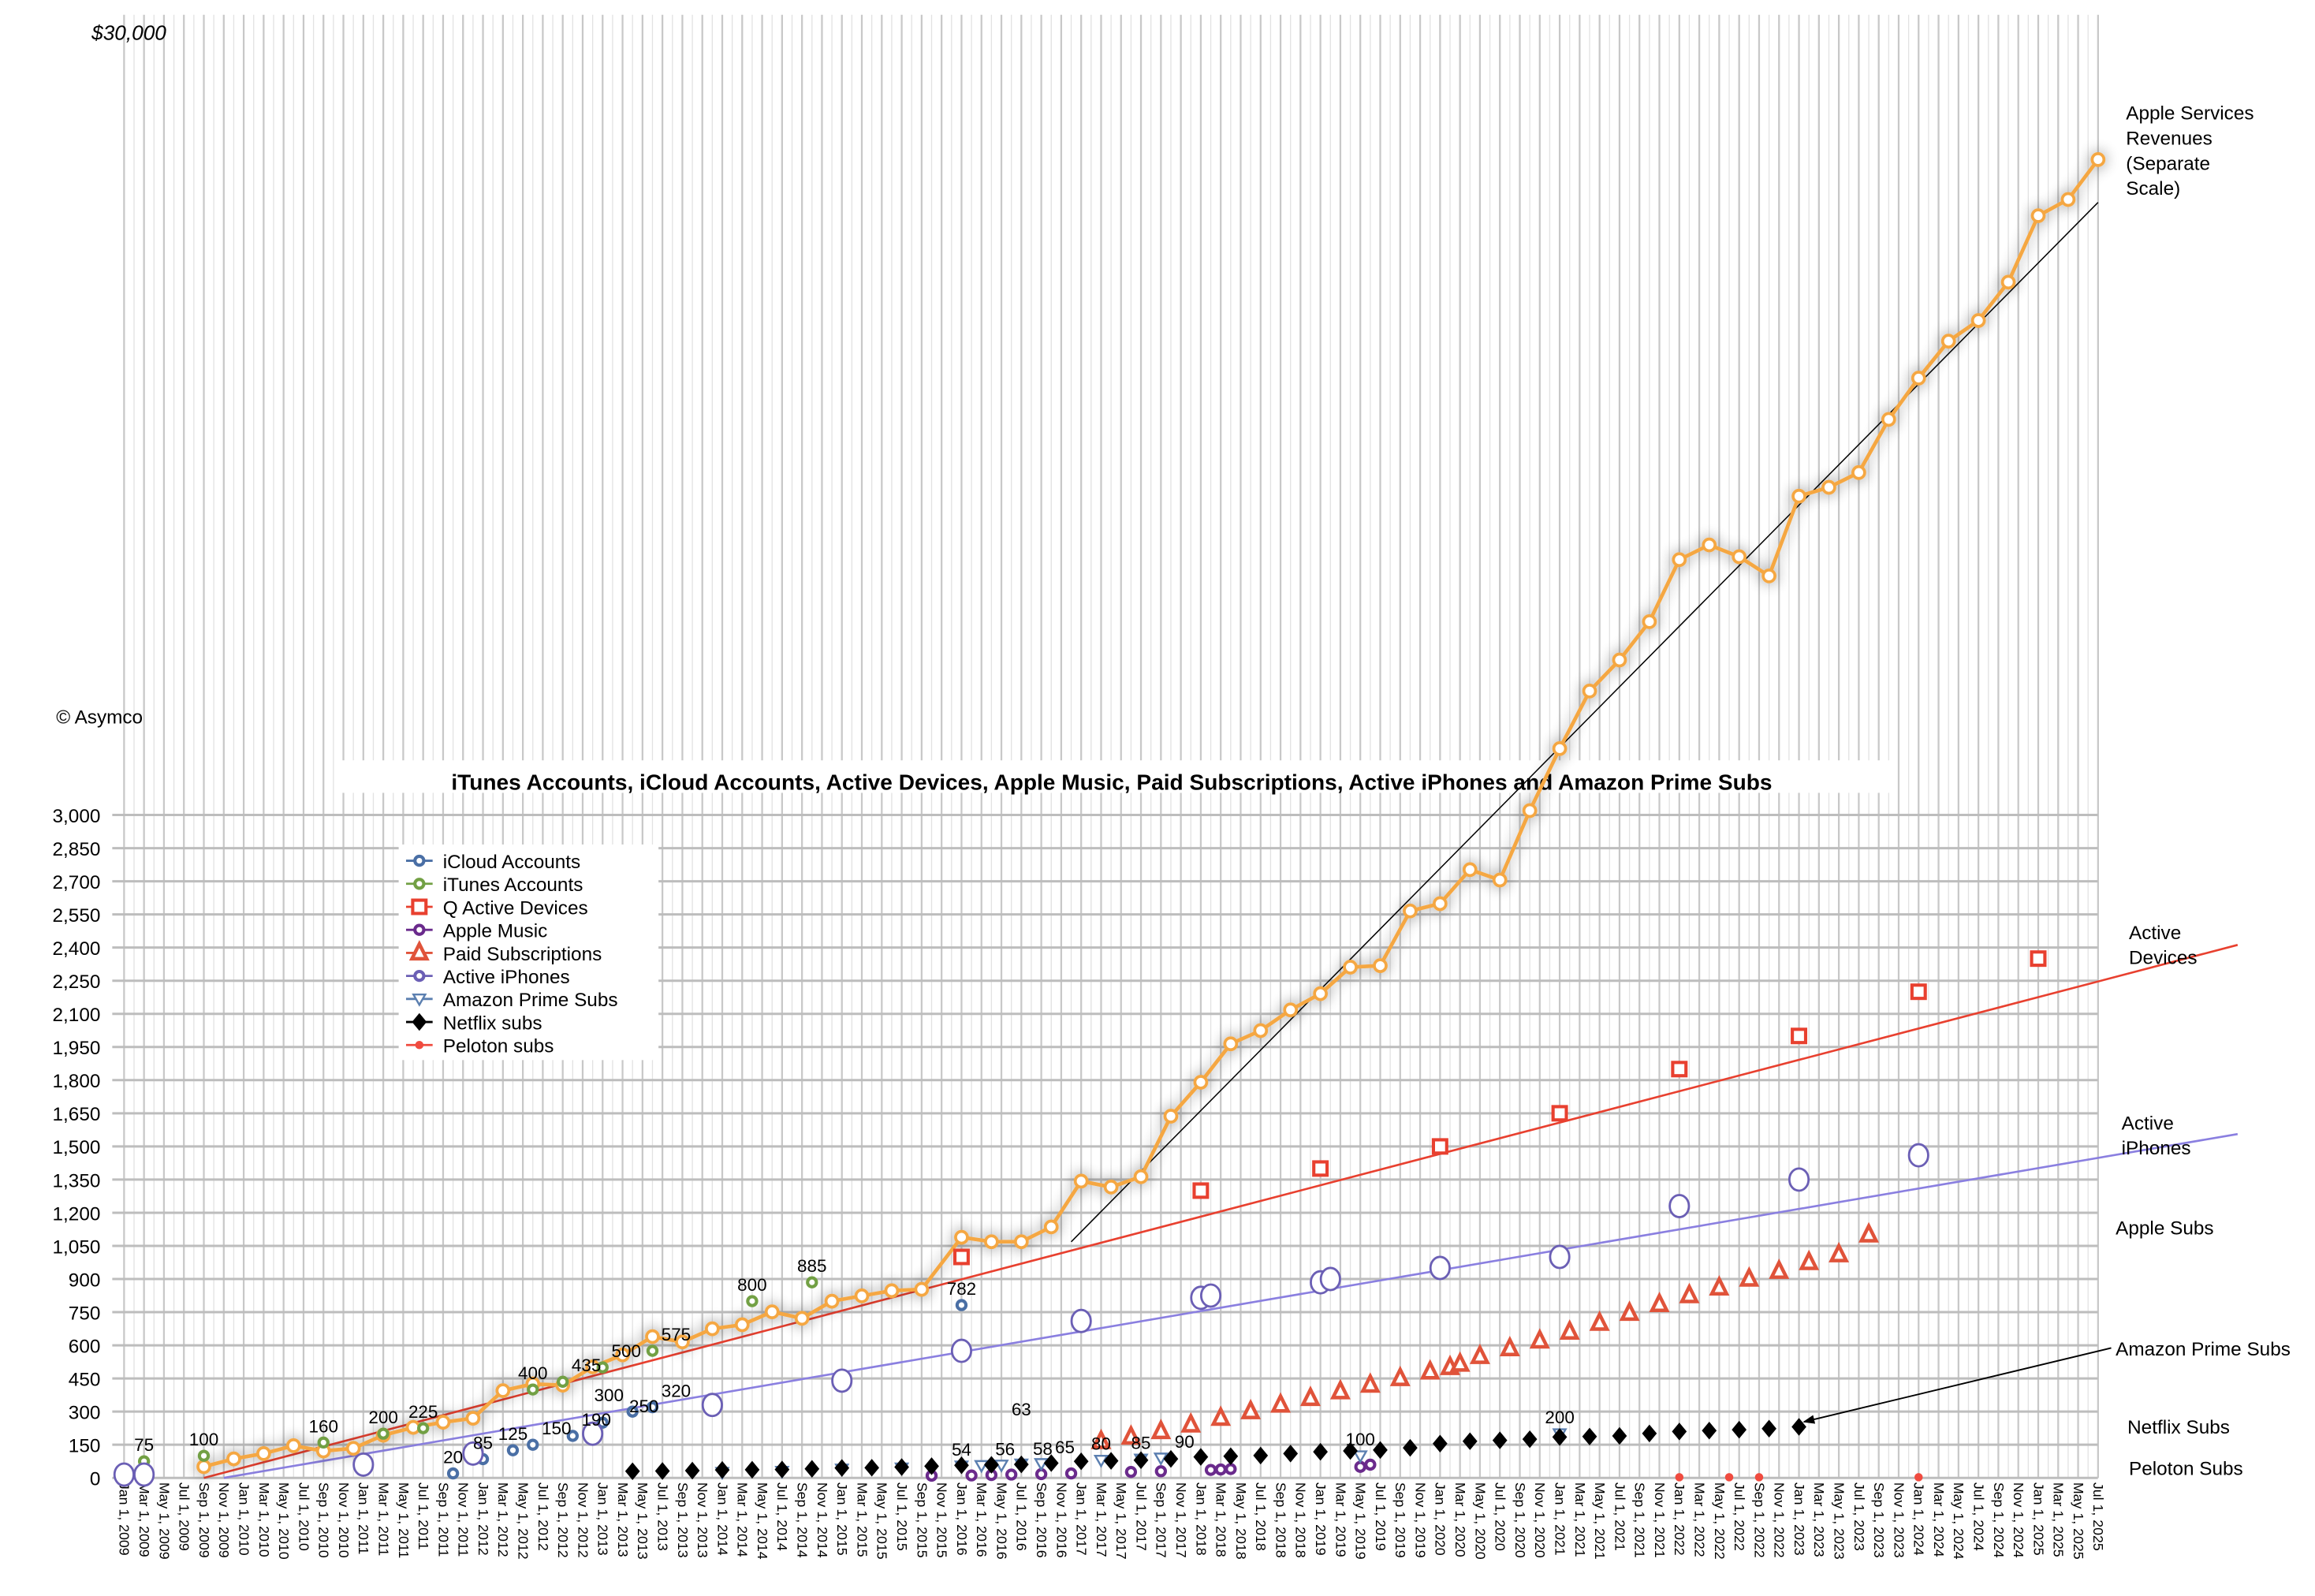  What do you see at coordinates (811, 1266) in the screenshot?
I see `itunes-data-label: 885` at bounding box center [811, 1266].